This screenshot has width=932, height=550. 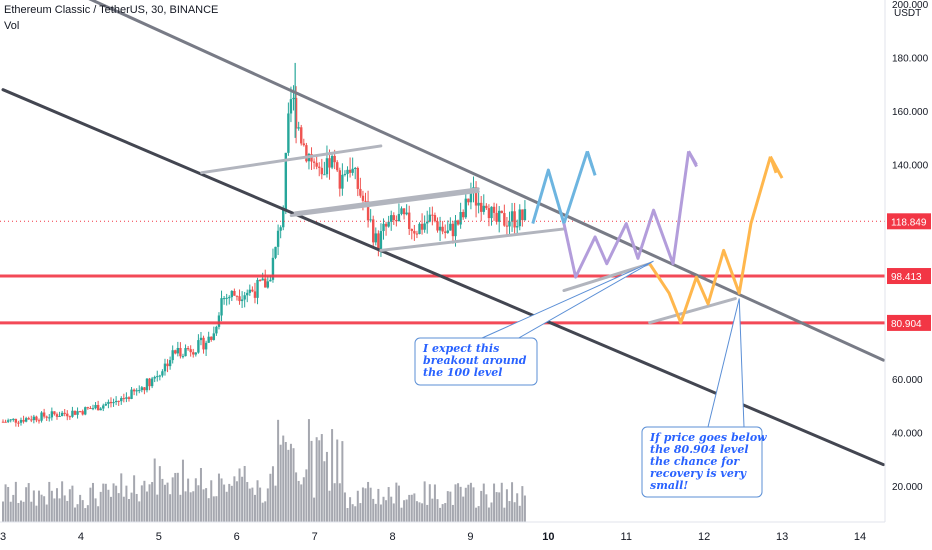 I want to click on time-tick-label: 4, so click(x=81, y=537).